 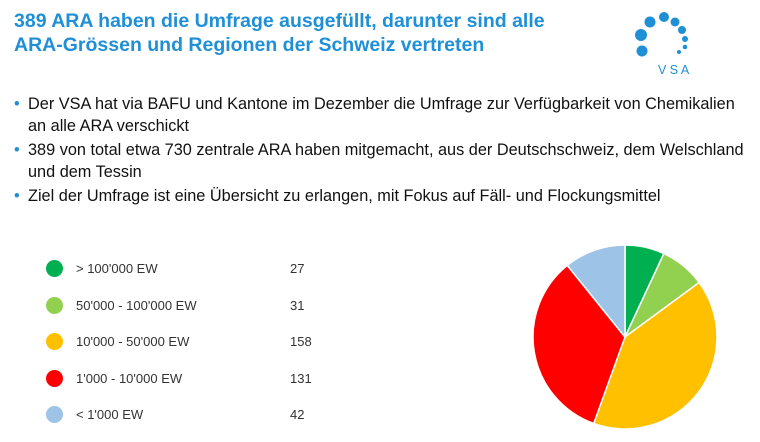 I want to click on legend-label: 10'000 - 50'000 EW, so click(x=133, y=341).